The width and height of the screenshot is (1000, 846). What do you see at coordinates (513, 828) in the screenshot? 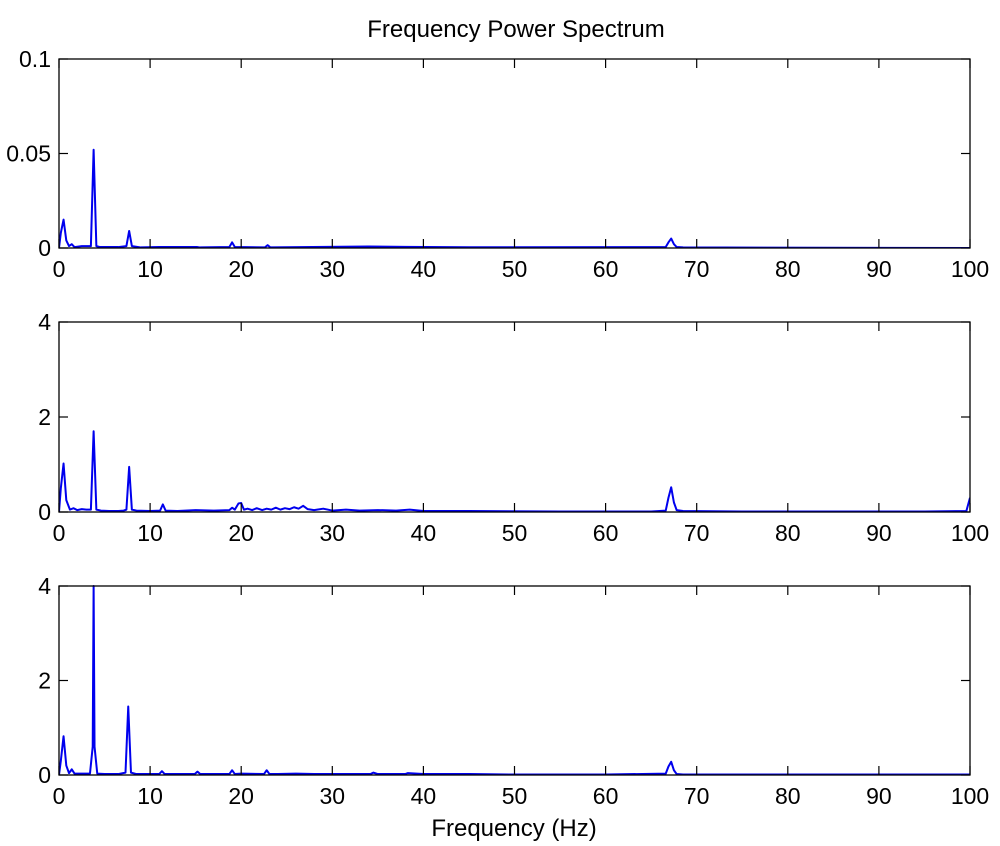
I see `x-axis-label: Frequency (Hz)` at bounding box center [513, 828].